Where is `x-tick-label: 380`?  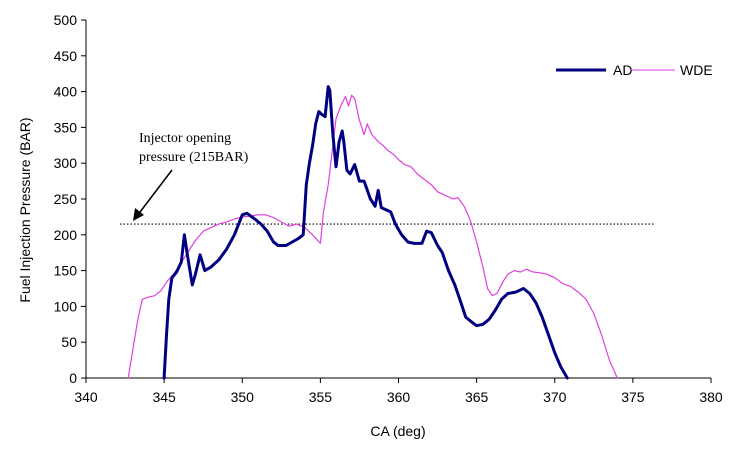
x-tick-label: 380 is located at coordinates (711, 397).